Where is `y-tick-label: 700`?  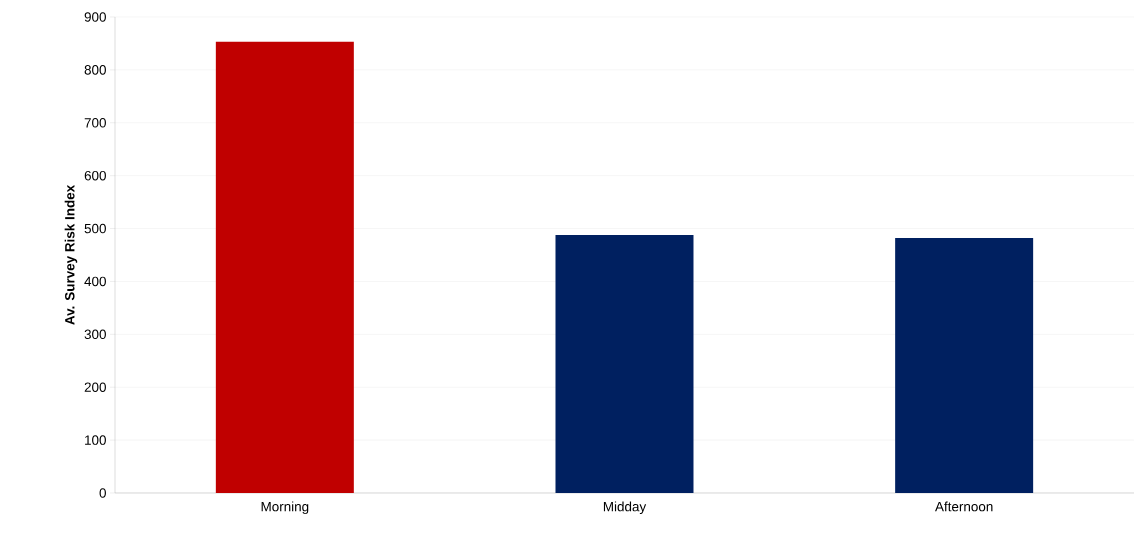 y-tick-label: 700 is located at coordinates (95, 123).